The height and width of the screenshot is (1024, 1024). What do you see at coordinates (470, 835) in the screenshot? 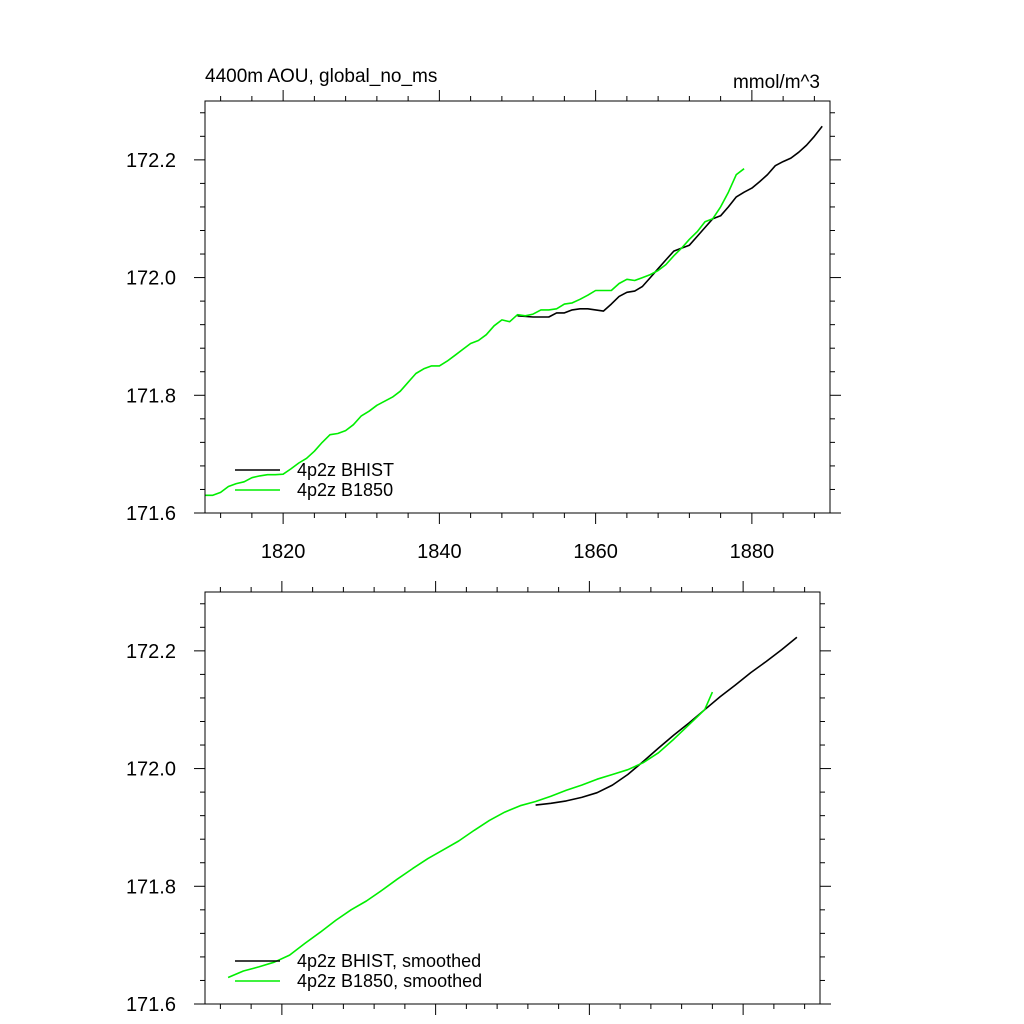
I see `series-line-b1850` at bounding box center [470, 835].